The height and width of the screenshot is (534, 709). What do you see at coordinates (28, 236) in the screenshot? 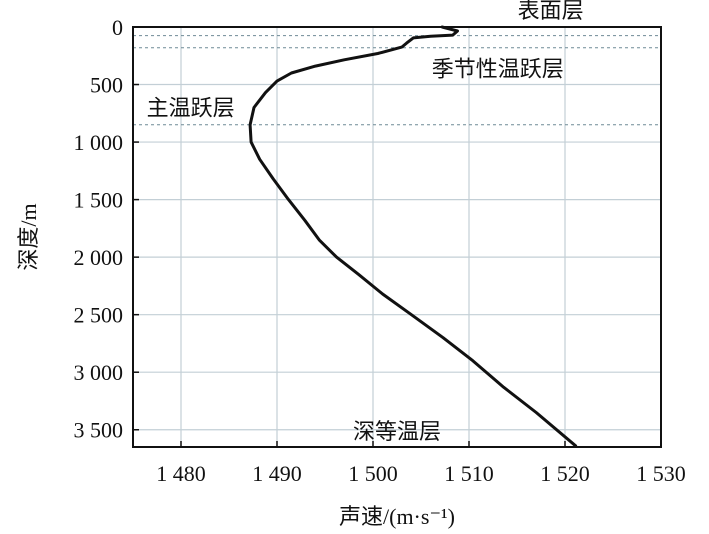
I see `y-axis-title: 深度/m` at bounding box center [28, 236].